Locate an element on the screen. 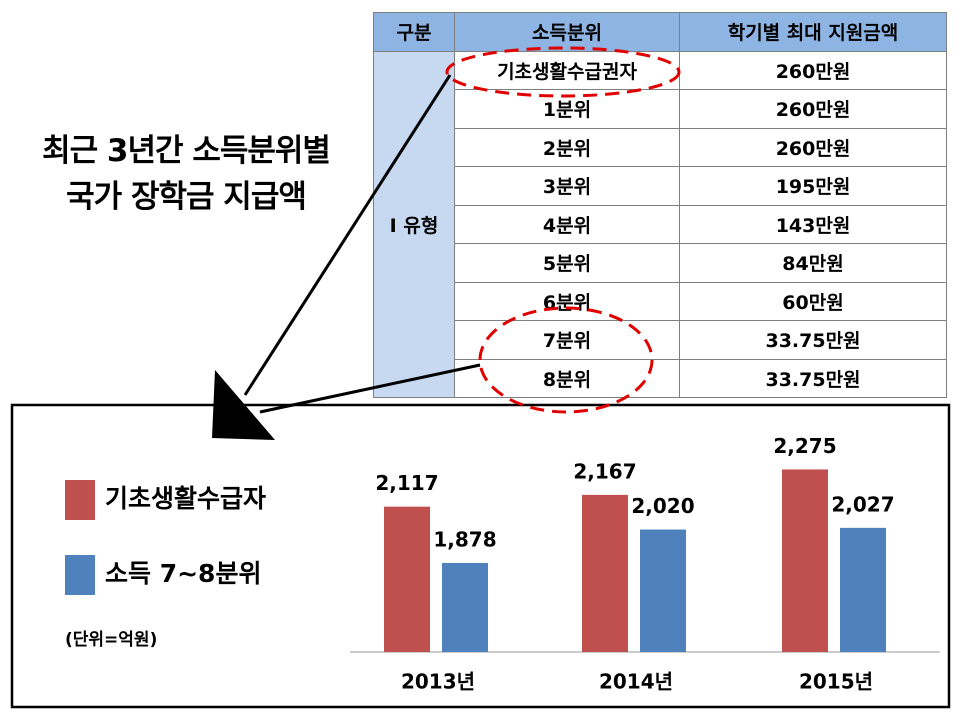  value-label: 2,117 is located at coordinates (406, 483).